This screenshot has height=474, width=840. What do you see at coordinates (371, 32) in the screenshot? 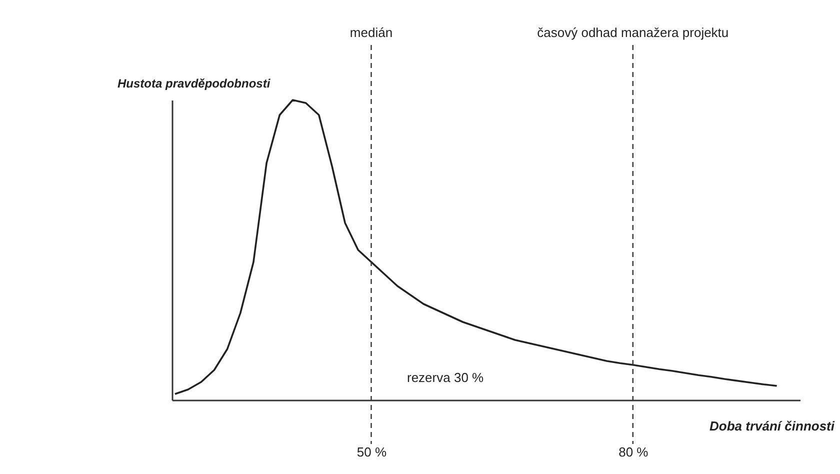
I see `ref-line-label: medián` at bounding box center [371, 32].